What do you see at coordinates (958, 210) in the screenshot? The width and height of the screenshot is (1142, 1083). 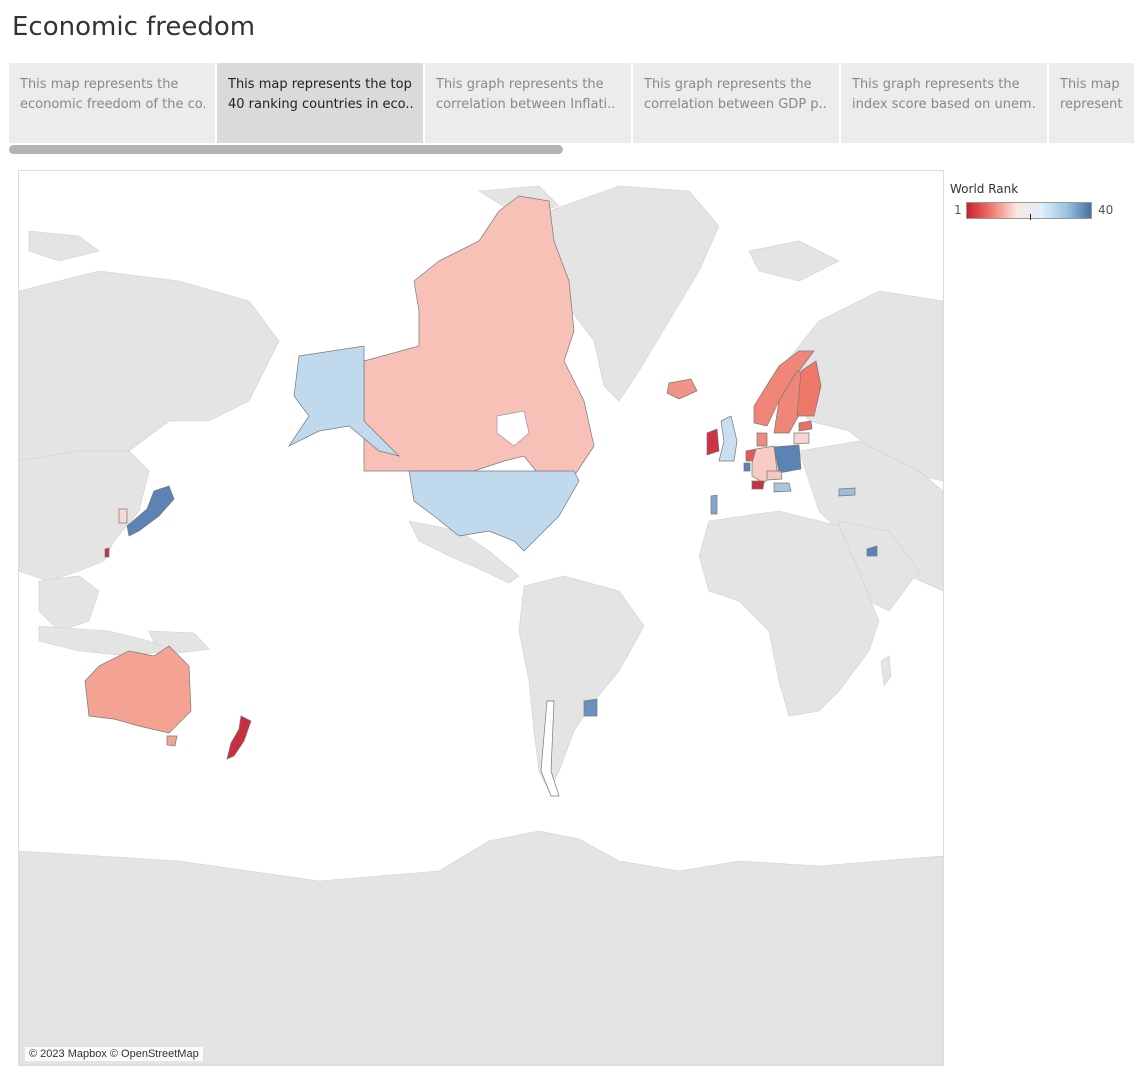 I see `legend-min-label: 1` at bounding box center [958, 210].